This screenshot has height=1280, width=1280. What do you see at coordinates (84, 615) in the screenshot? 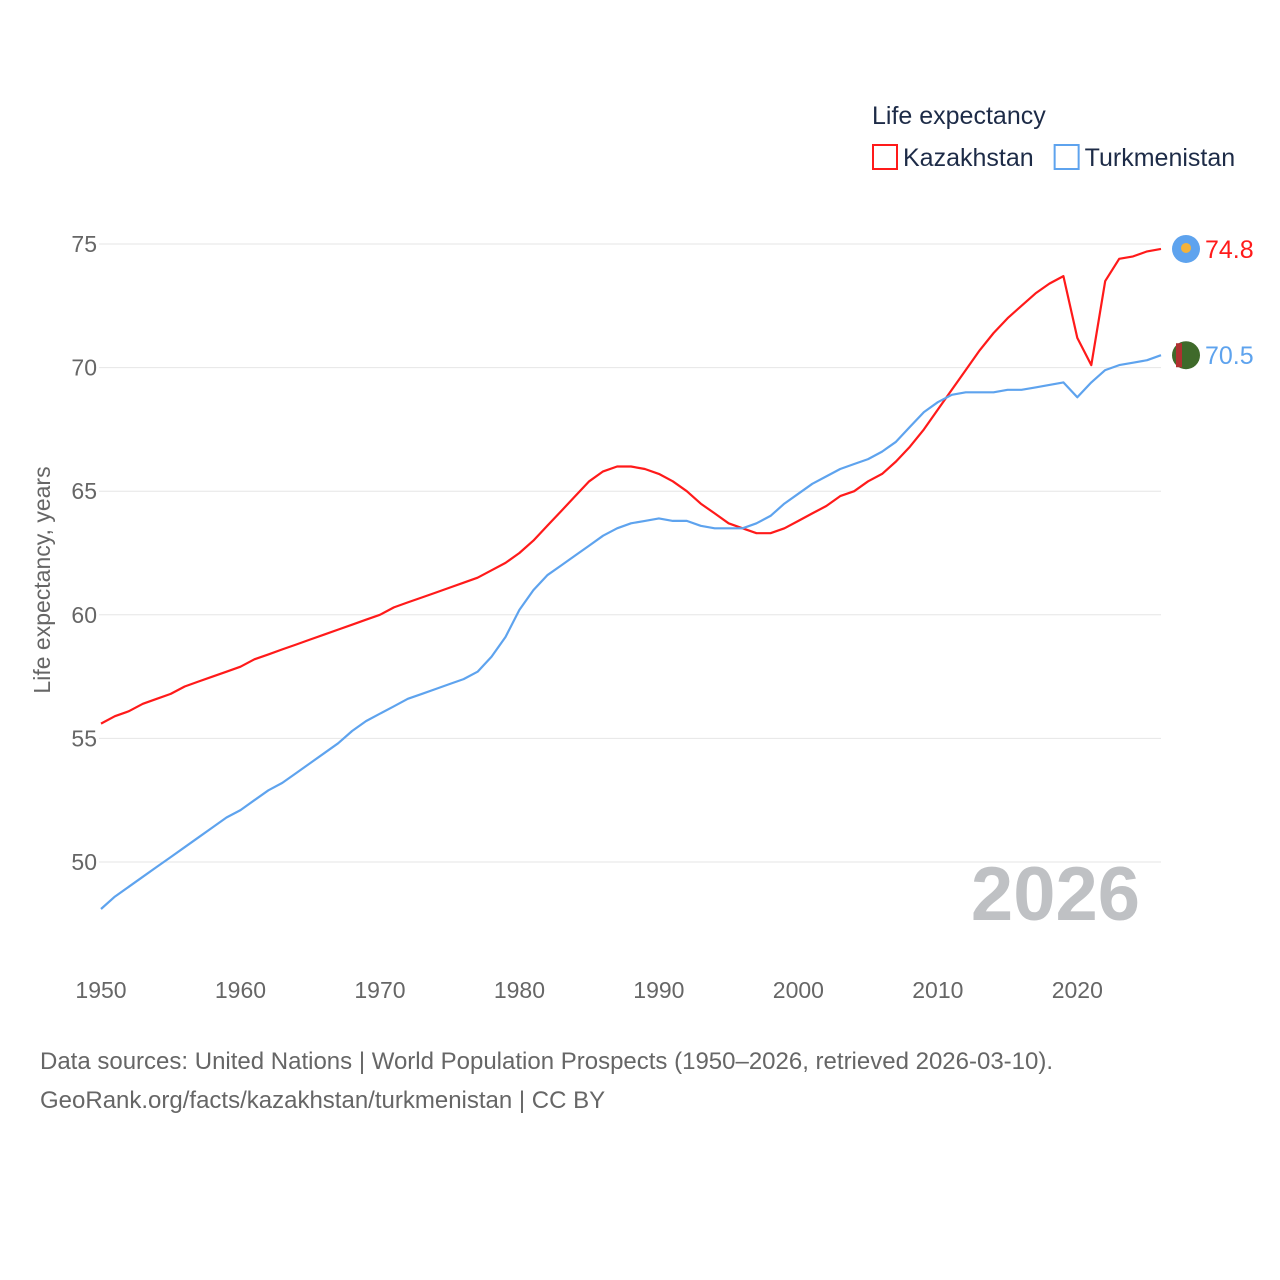
I see `y-tick-label: 60` at bounding box center [84, 615].